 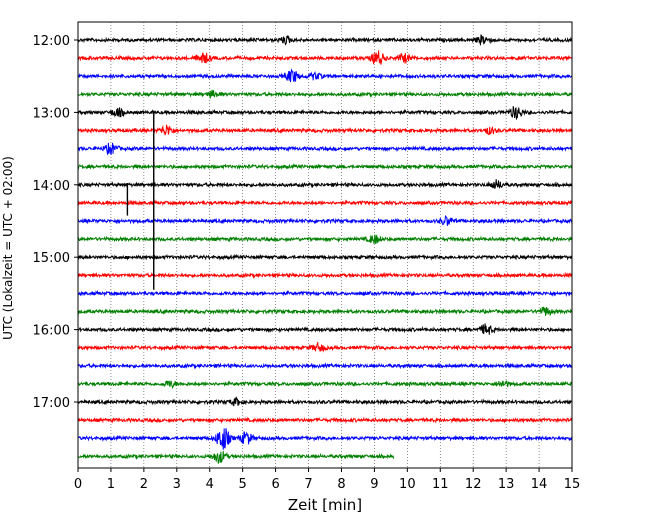 What do you see at coordinates (308, 484) in the screenshot?
I see `x-tick-label: 7` at bounding box center [308, 484].